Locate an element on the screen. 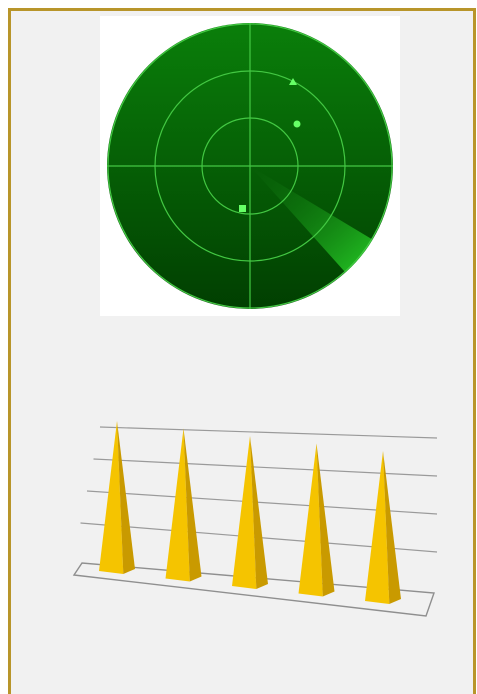  triangle-blip-icon is located at coordinates (293, 81).